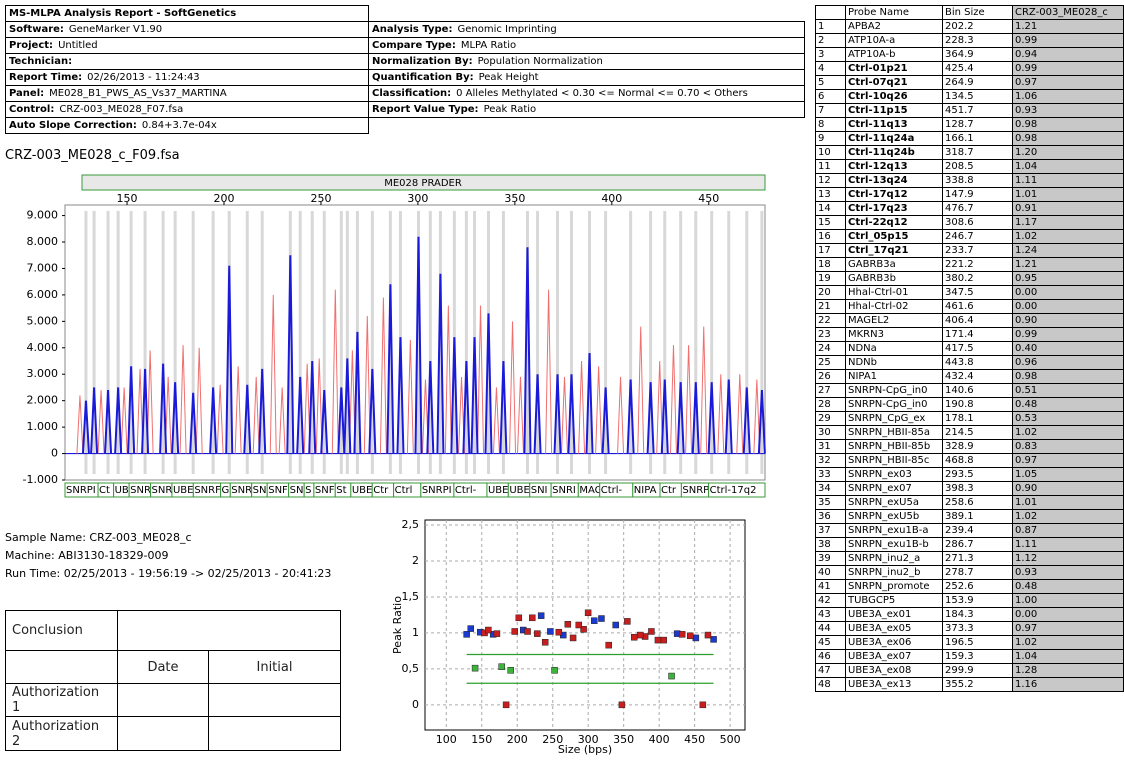 This screenshot has height=762, width=1124. I want to click on probe-label: SNRP, so click(695, 490).